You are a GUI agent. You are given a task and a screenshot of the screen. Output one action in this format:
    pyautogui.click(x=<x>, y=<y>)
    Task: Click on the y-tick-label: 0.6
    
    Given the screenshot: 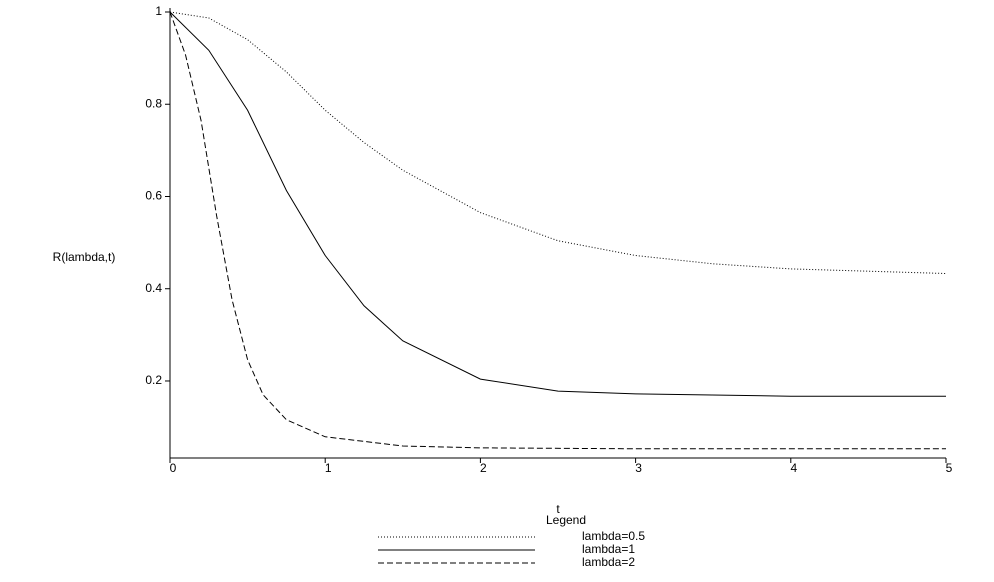 What is the action you would take?
    pyautogui.click(x=153, y=196)
    